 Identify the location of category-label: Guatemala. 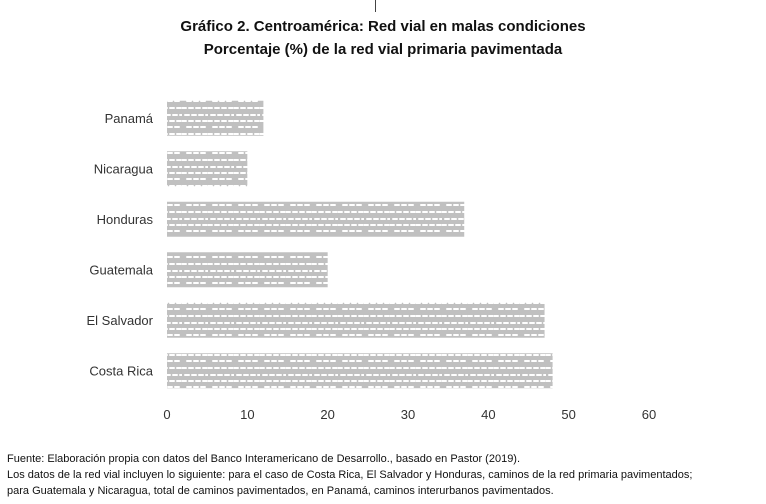
(121, 269).